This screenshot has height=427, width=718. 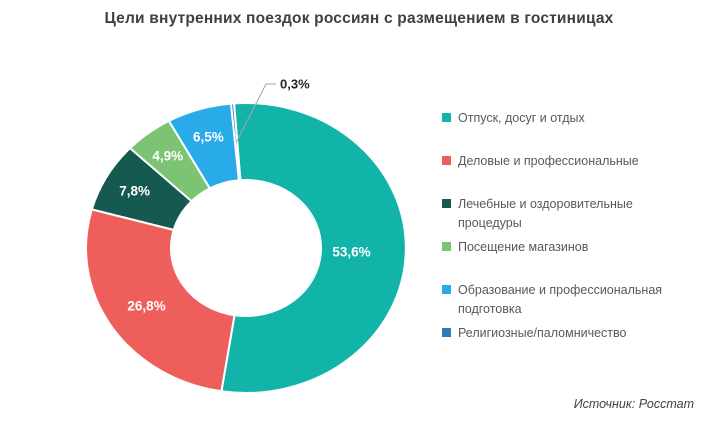 What do you see at coordinates (548, 161) in the screenshot?
I see `legend-label: Деловые и профессиональные` at bounding box center [548, 161].